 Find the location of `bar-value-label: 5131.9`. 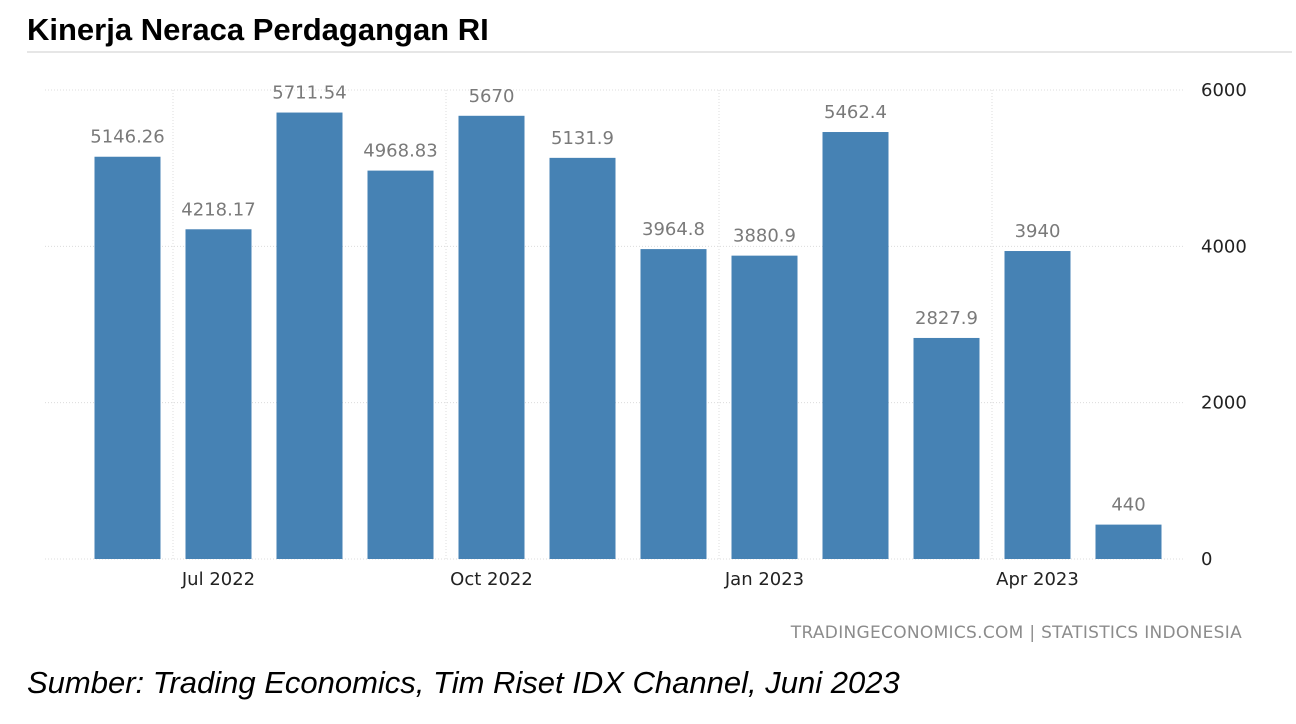

bar-value-label: 5131.9 is located at coordinates (582, 138).